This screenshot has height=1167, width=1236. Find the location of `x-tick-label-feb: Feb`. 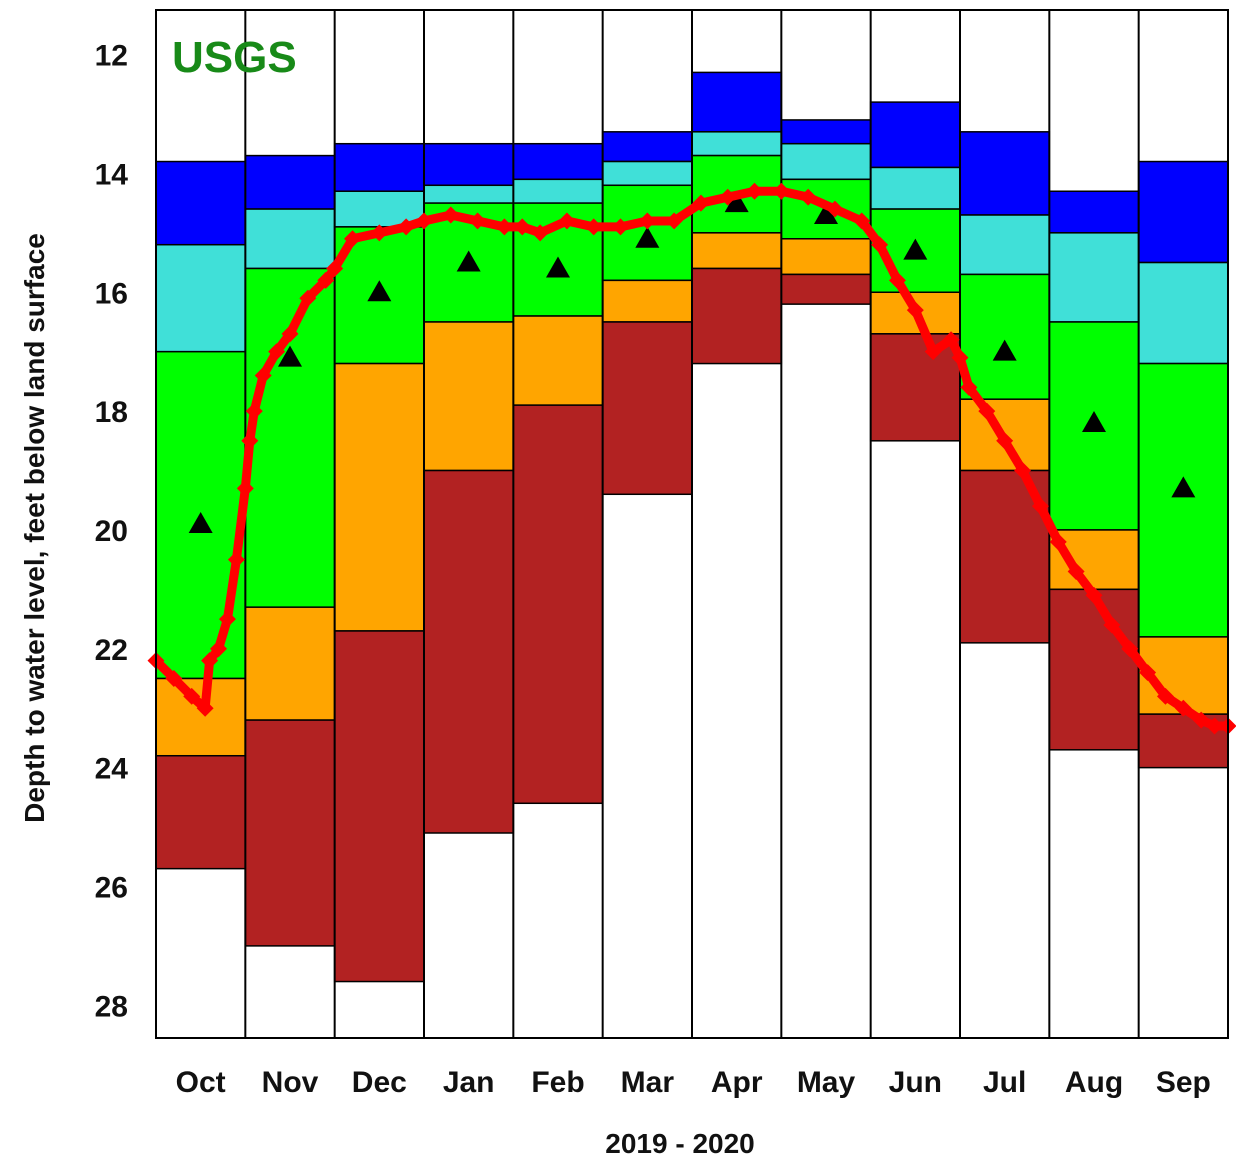

x-tick-label-feb: Feb is located at coordinates (557, 1082).